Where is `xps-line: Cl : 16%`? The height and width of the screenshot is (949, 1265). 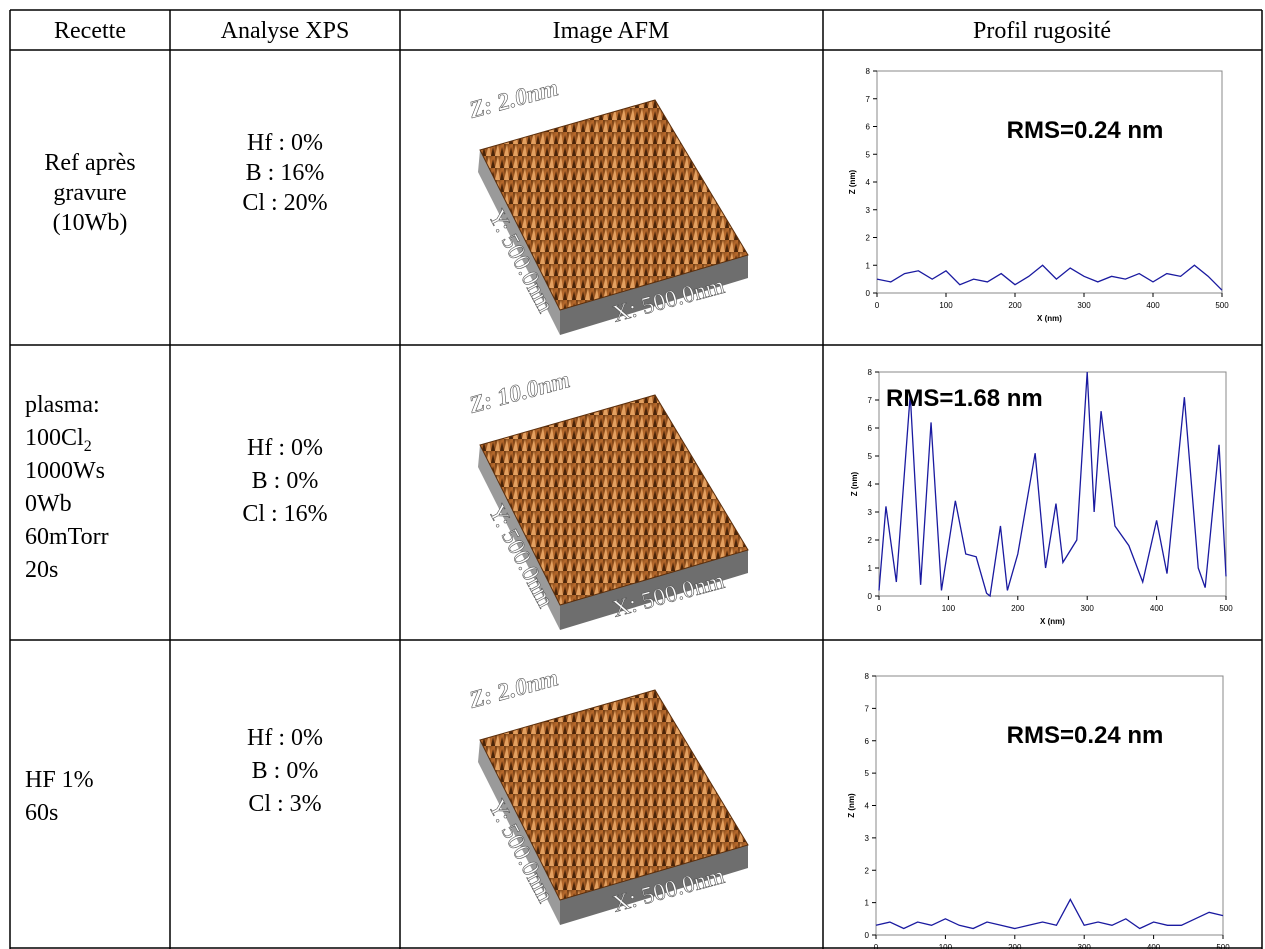
xps-line: Cl : 16% is located at coordinates (284, 514).